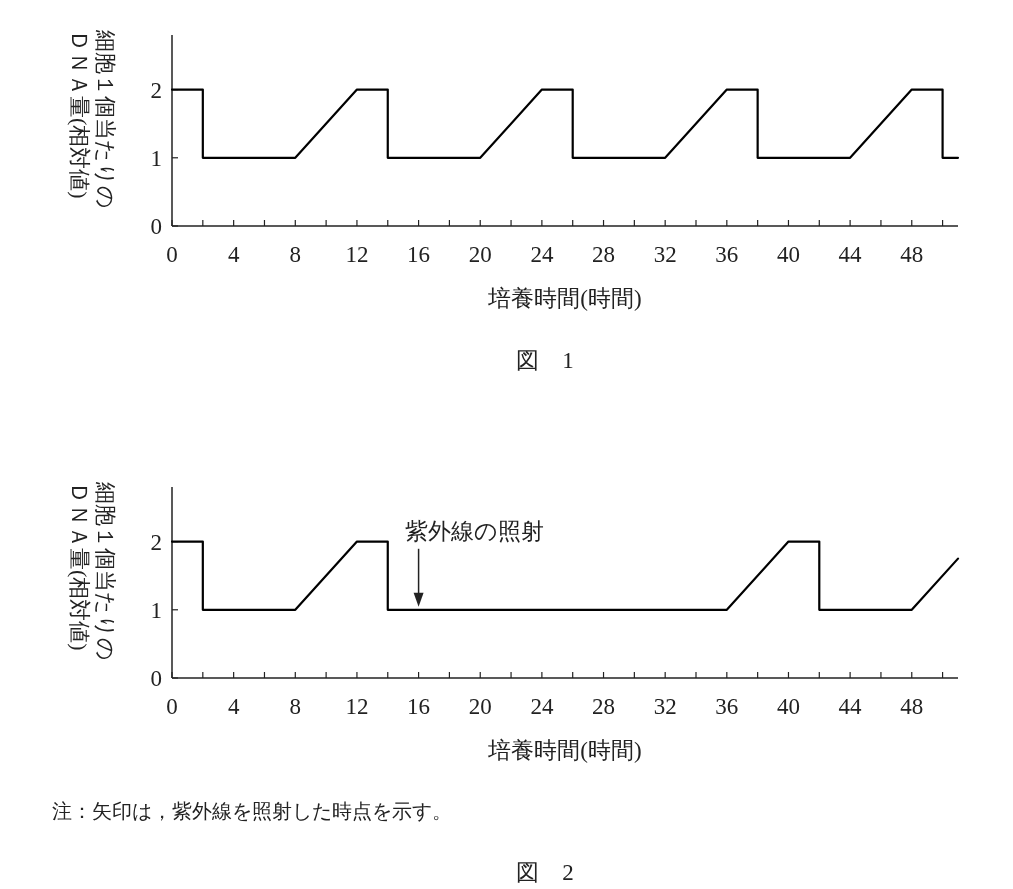  What do you see at coordinates (545, 360) in the screenshot?
I see `text: 図 1` at bounding box center [545, 360].